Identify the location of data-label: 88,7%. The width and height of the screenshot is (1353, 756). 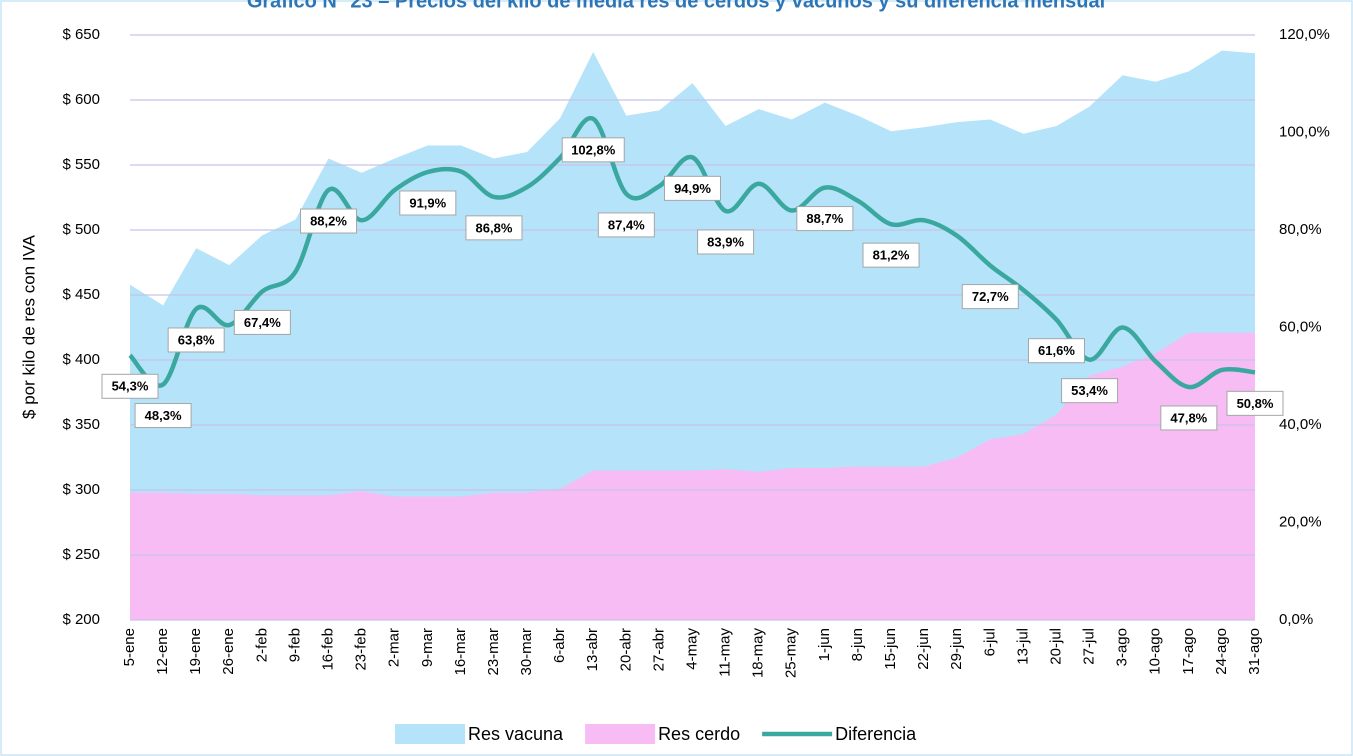
(825, 219).